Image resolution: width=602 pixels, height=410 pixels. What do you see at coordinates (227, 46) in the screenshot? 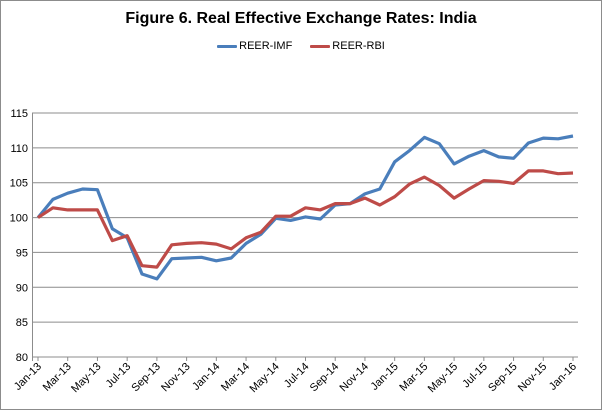
I see `legend-swatch-imf` at bounding box center [227, 46].